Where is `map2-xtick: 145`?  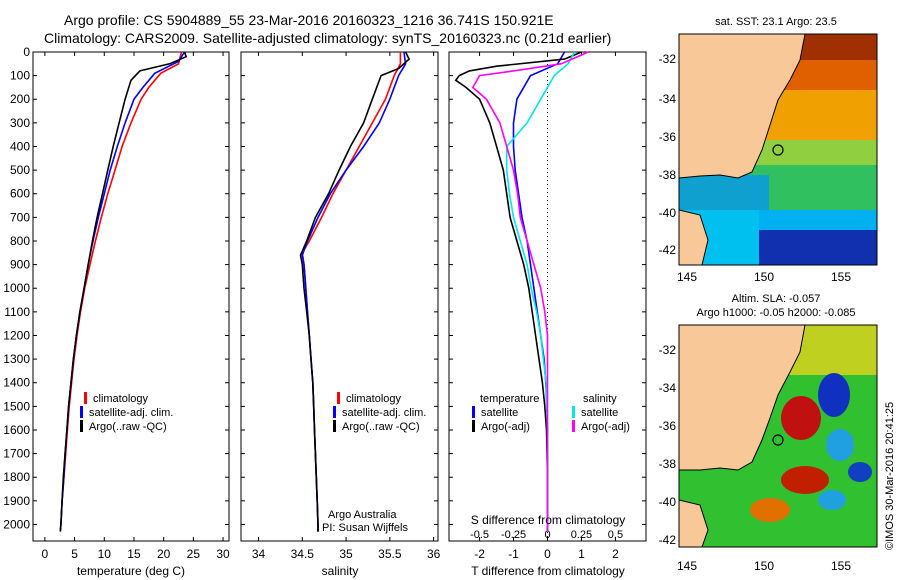
map2-xtick: 145 is located at coordinates (687, 566).